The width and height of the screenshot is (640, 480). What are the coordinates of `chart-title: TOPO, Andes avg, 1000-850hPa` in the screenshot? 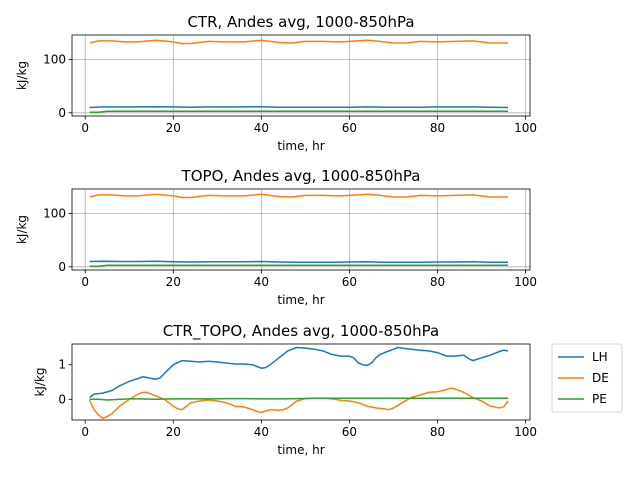 It's located at (301, 176).